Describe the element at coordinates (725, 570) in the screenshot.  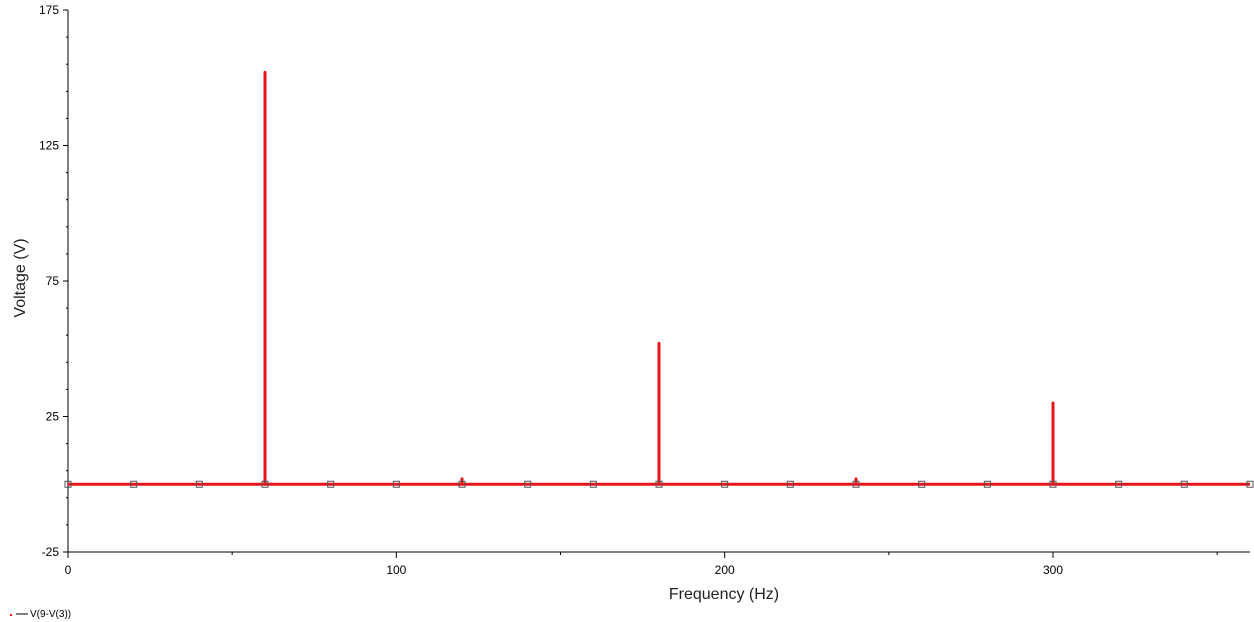
I see `x-tick-label: 200` at that location.